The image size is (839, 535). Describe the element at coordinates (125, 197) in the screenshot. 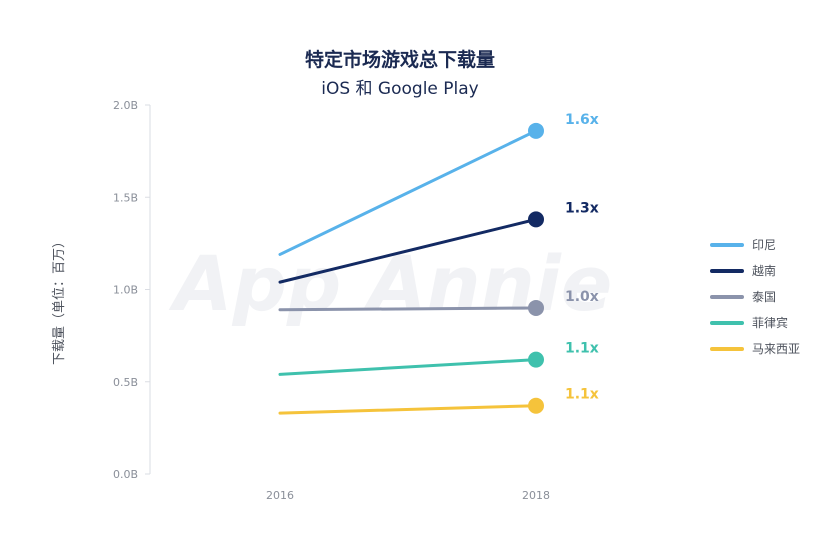

I see `y-tick-label: 1.5B` at that location.